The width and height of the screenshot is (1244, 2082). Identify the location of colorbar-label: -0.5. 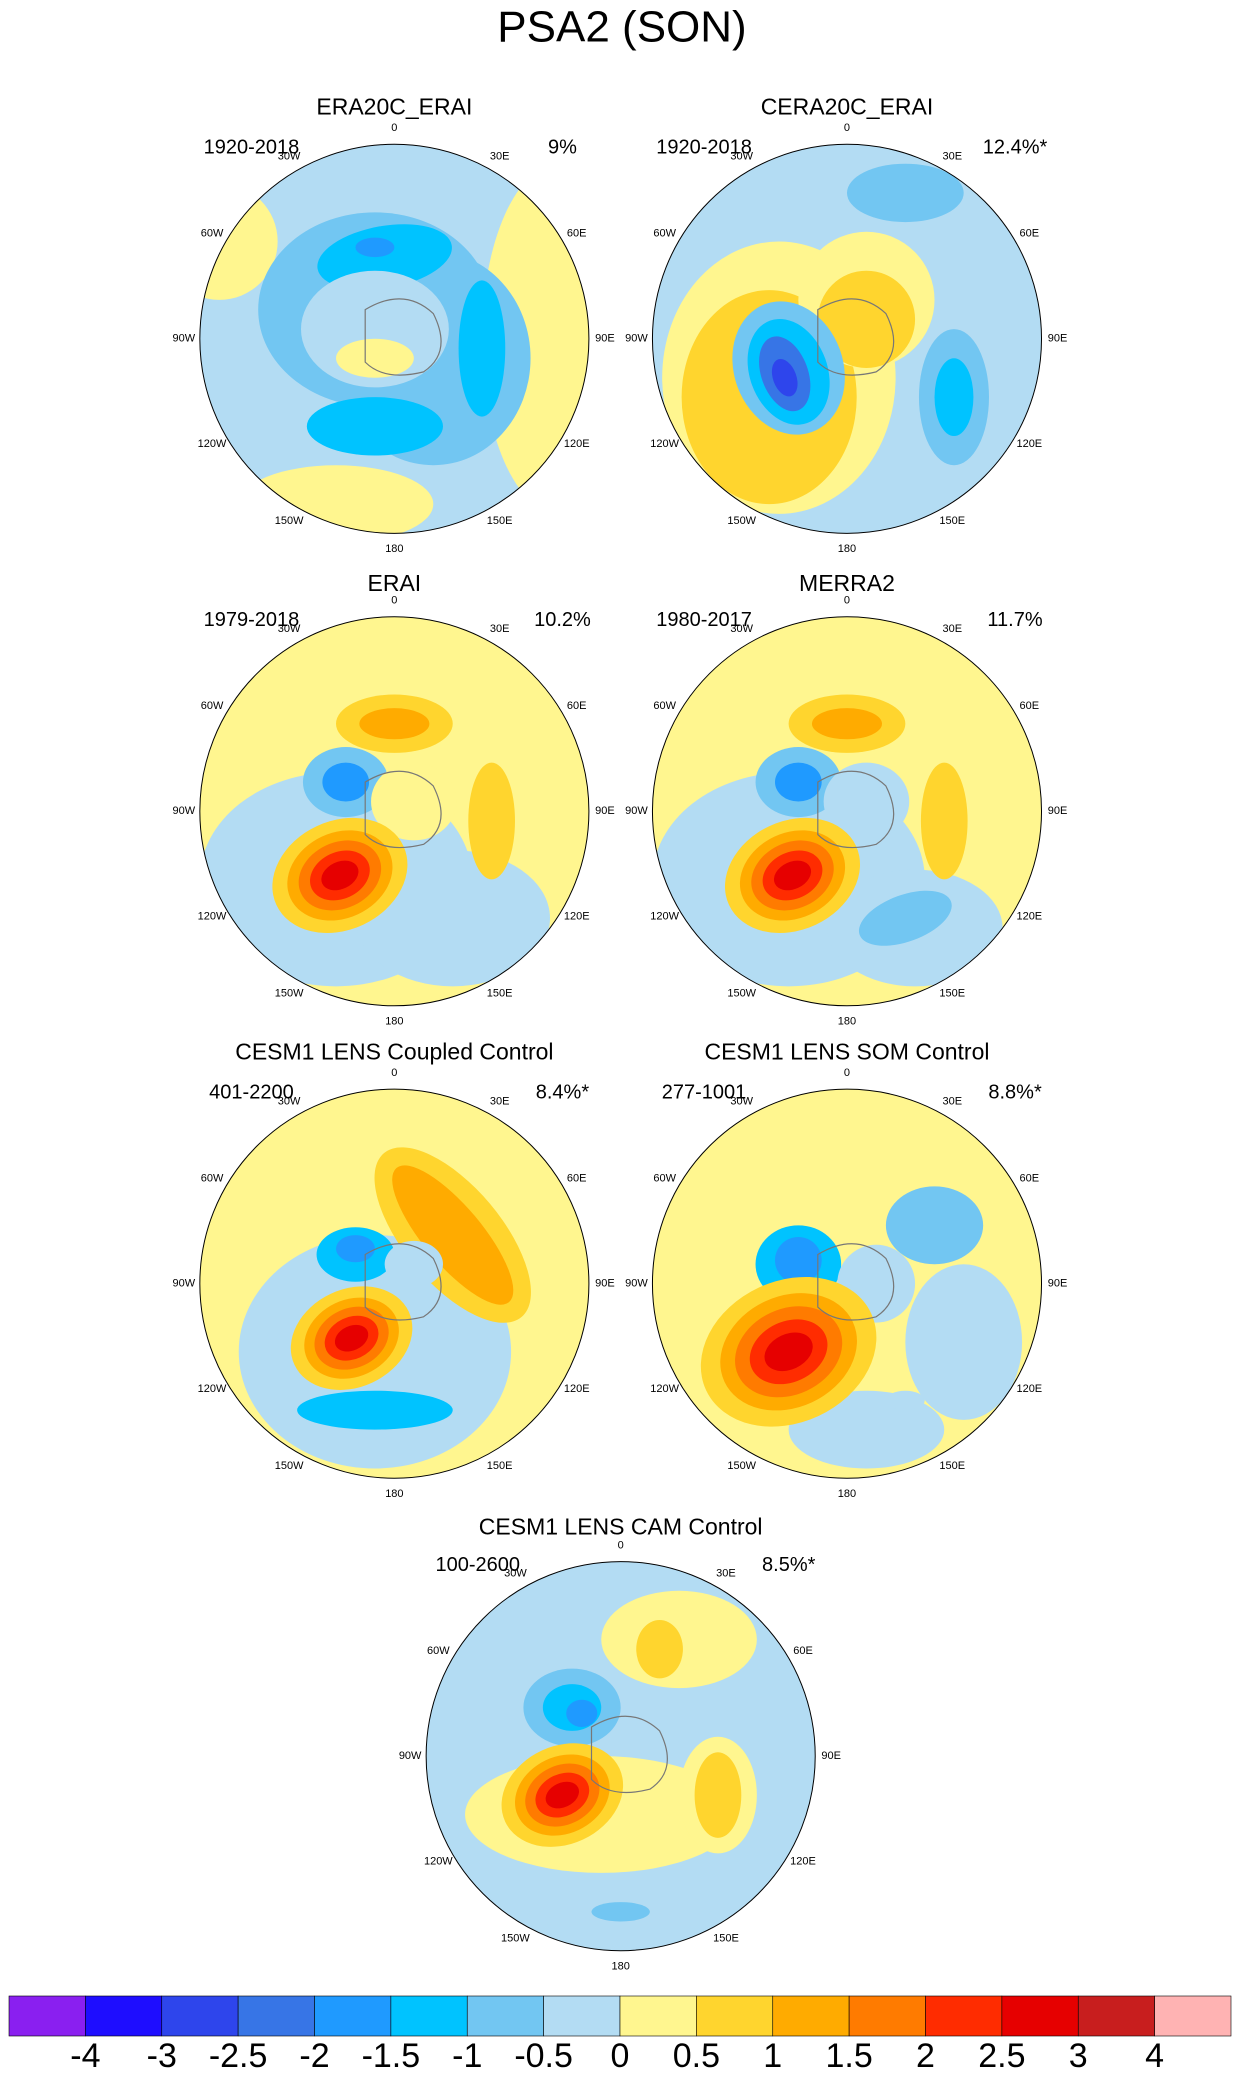
(543, 2056).